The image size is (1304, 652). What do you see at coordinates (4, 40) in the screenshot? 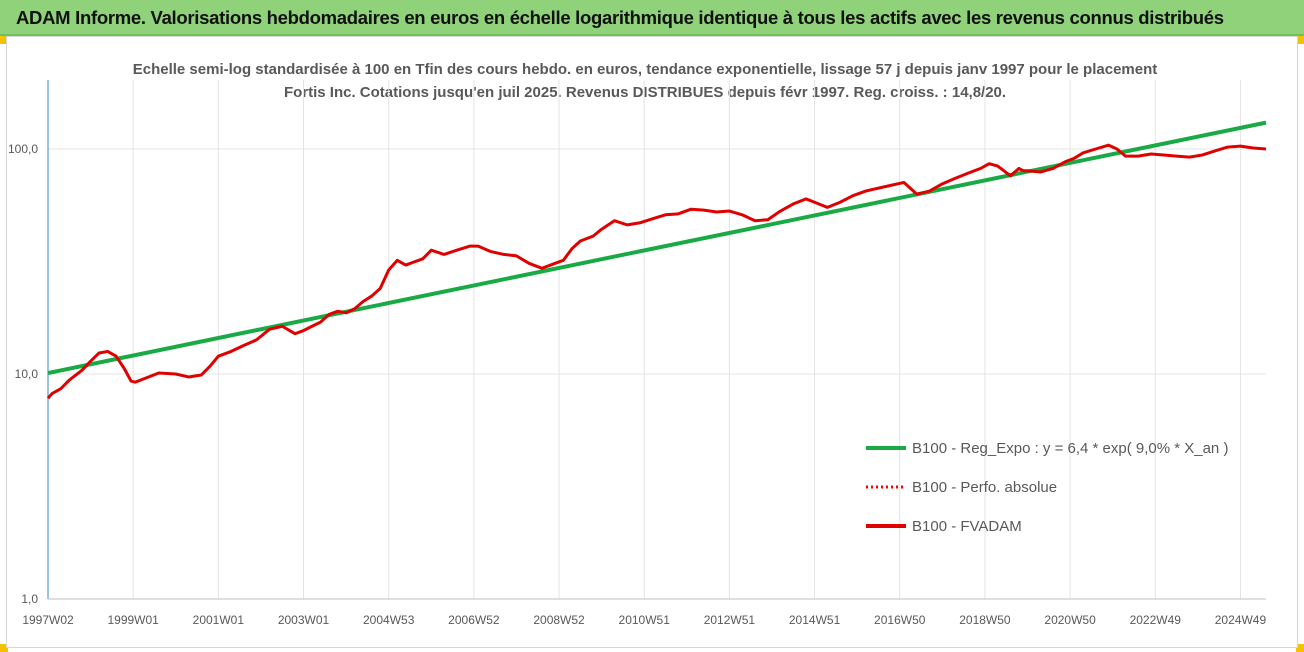
I see `corner-marker-top-left` at bounding box center [4, 40].